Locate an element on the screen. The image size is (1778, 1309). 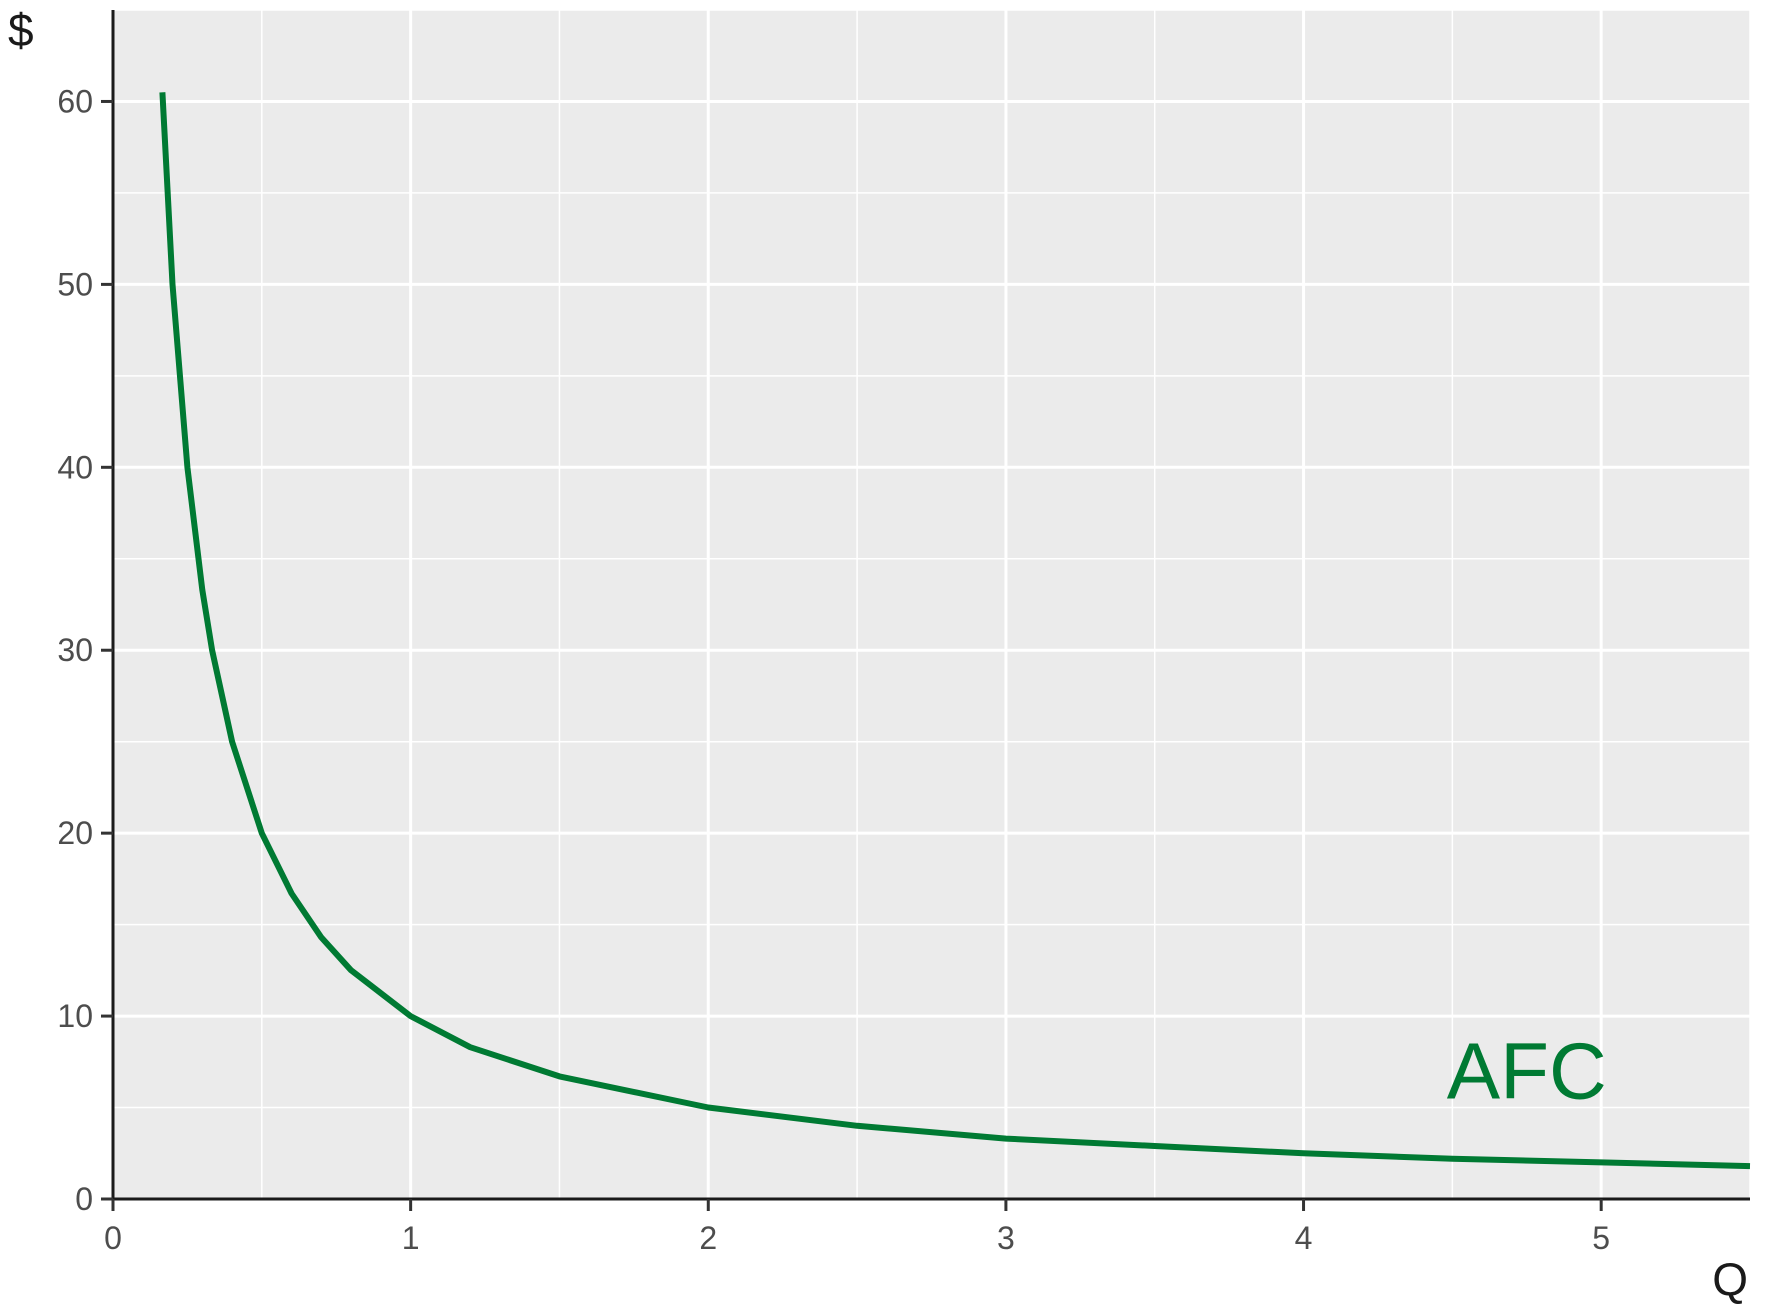
x-axis-title: Q is located at coordinates (1730, 1279).